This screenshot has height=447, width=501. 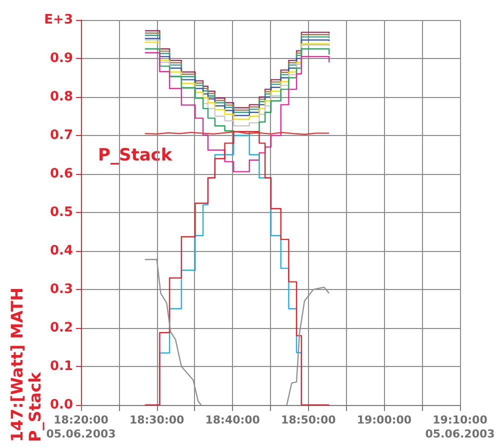 I want to click on x-tick-label: 19:10:00 05.06.2003, so click(x=460, y=427).